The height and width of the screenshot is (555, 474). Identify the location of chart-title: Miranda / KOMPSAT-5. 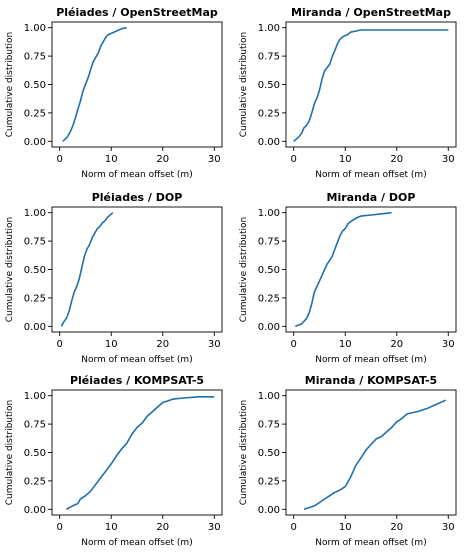
(371, 380).